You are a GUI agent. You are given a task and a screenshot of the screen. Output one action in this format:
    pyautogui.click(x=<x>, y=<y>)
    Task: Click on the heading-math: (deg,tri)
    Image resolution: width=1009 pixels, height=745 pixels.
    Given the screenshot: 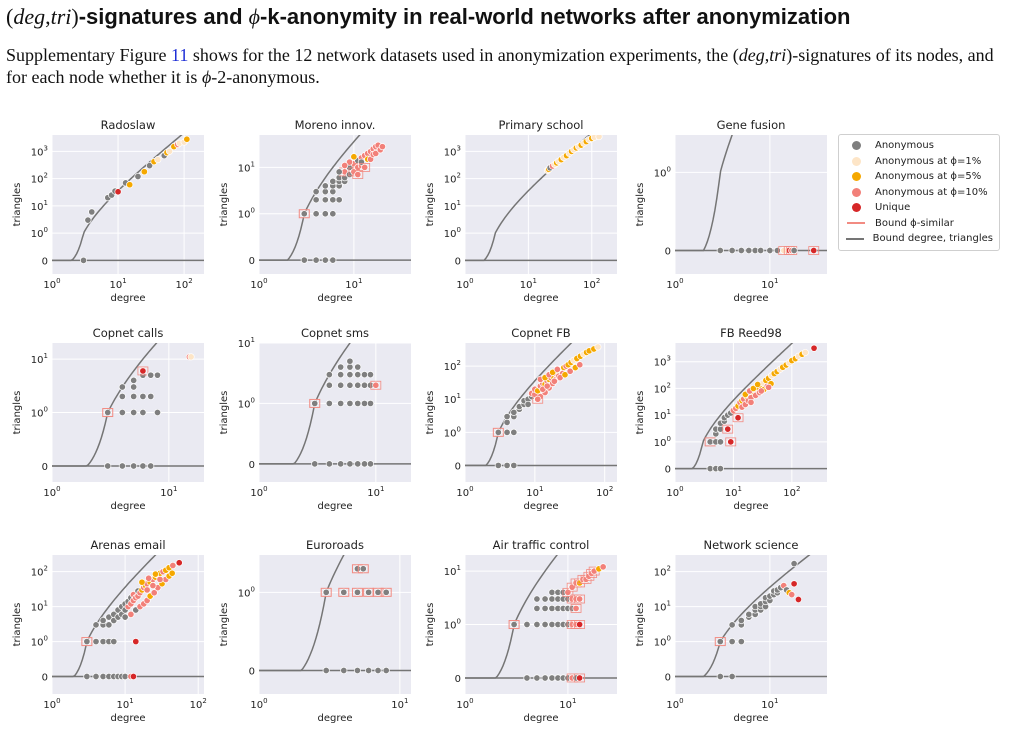 What is the action you would take?
    pyautogui.click(x=42, y=16)
    